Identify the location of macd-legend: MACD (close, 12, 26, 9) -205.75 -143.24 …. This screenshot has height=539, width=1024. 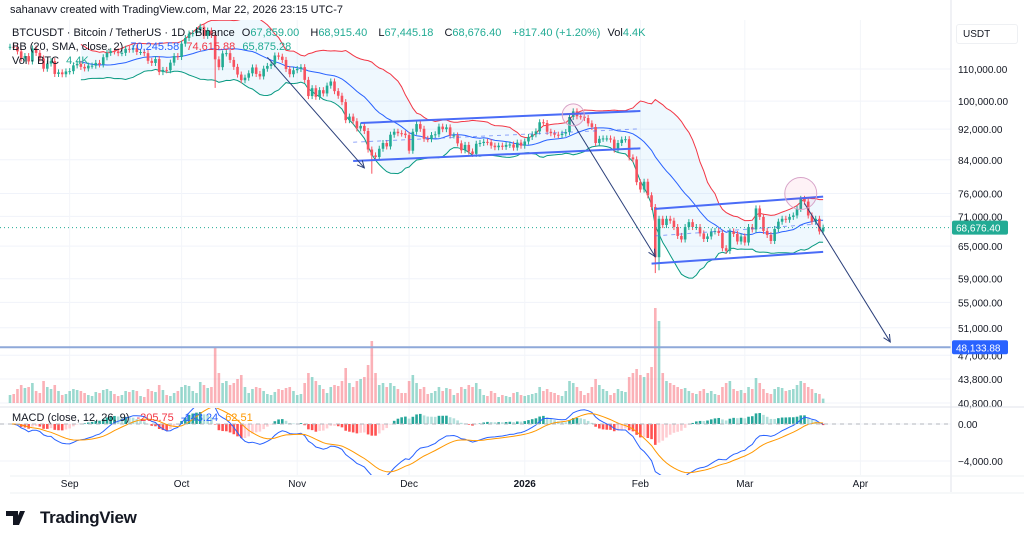
(134, 418).